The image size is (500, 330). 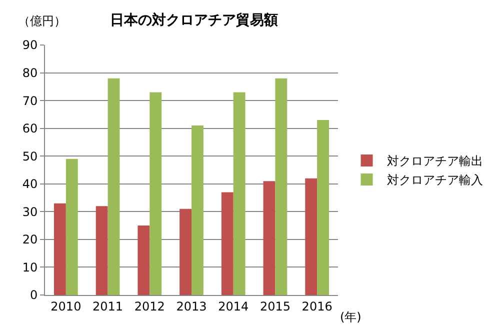 What do you see at coordinates (30, 129) in the screenshot?
I see `y-tick-label: 60` at bounding box center [30, 129].